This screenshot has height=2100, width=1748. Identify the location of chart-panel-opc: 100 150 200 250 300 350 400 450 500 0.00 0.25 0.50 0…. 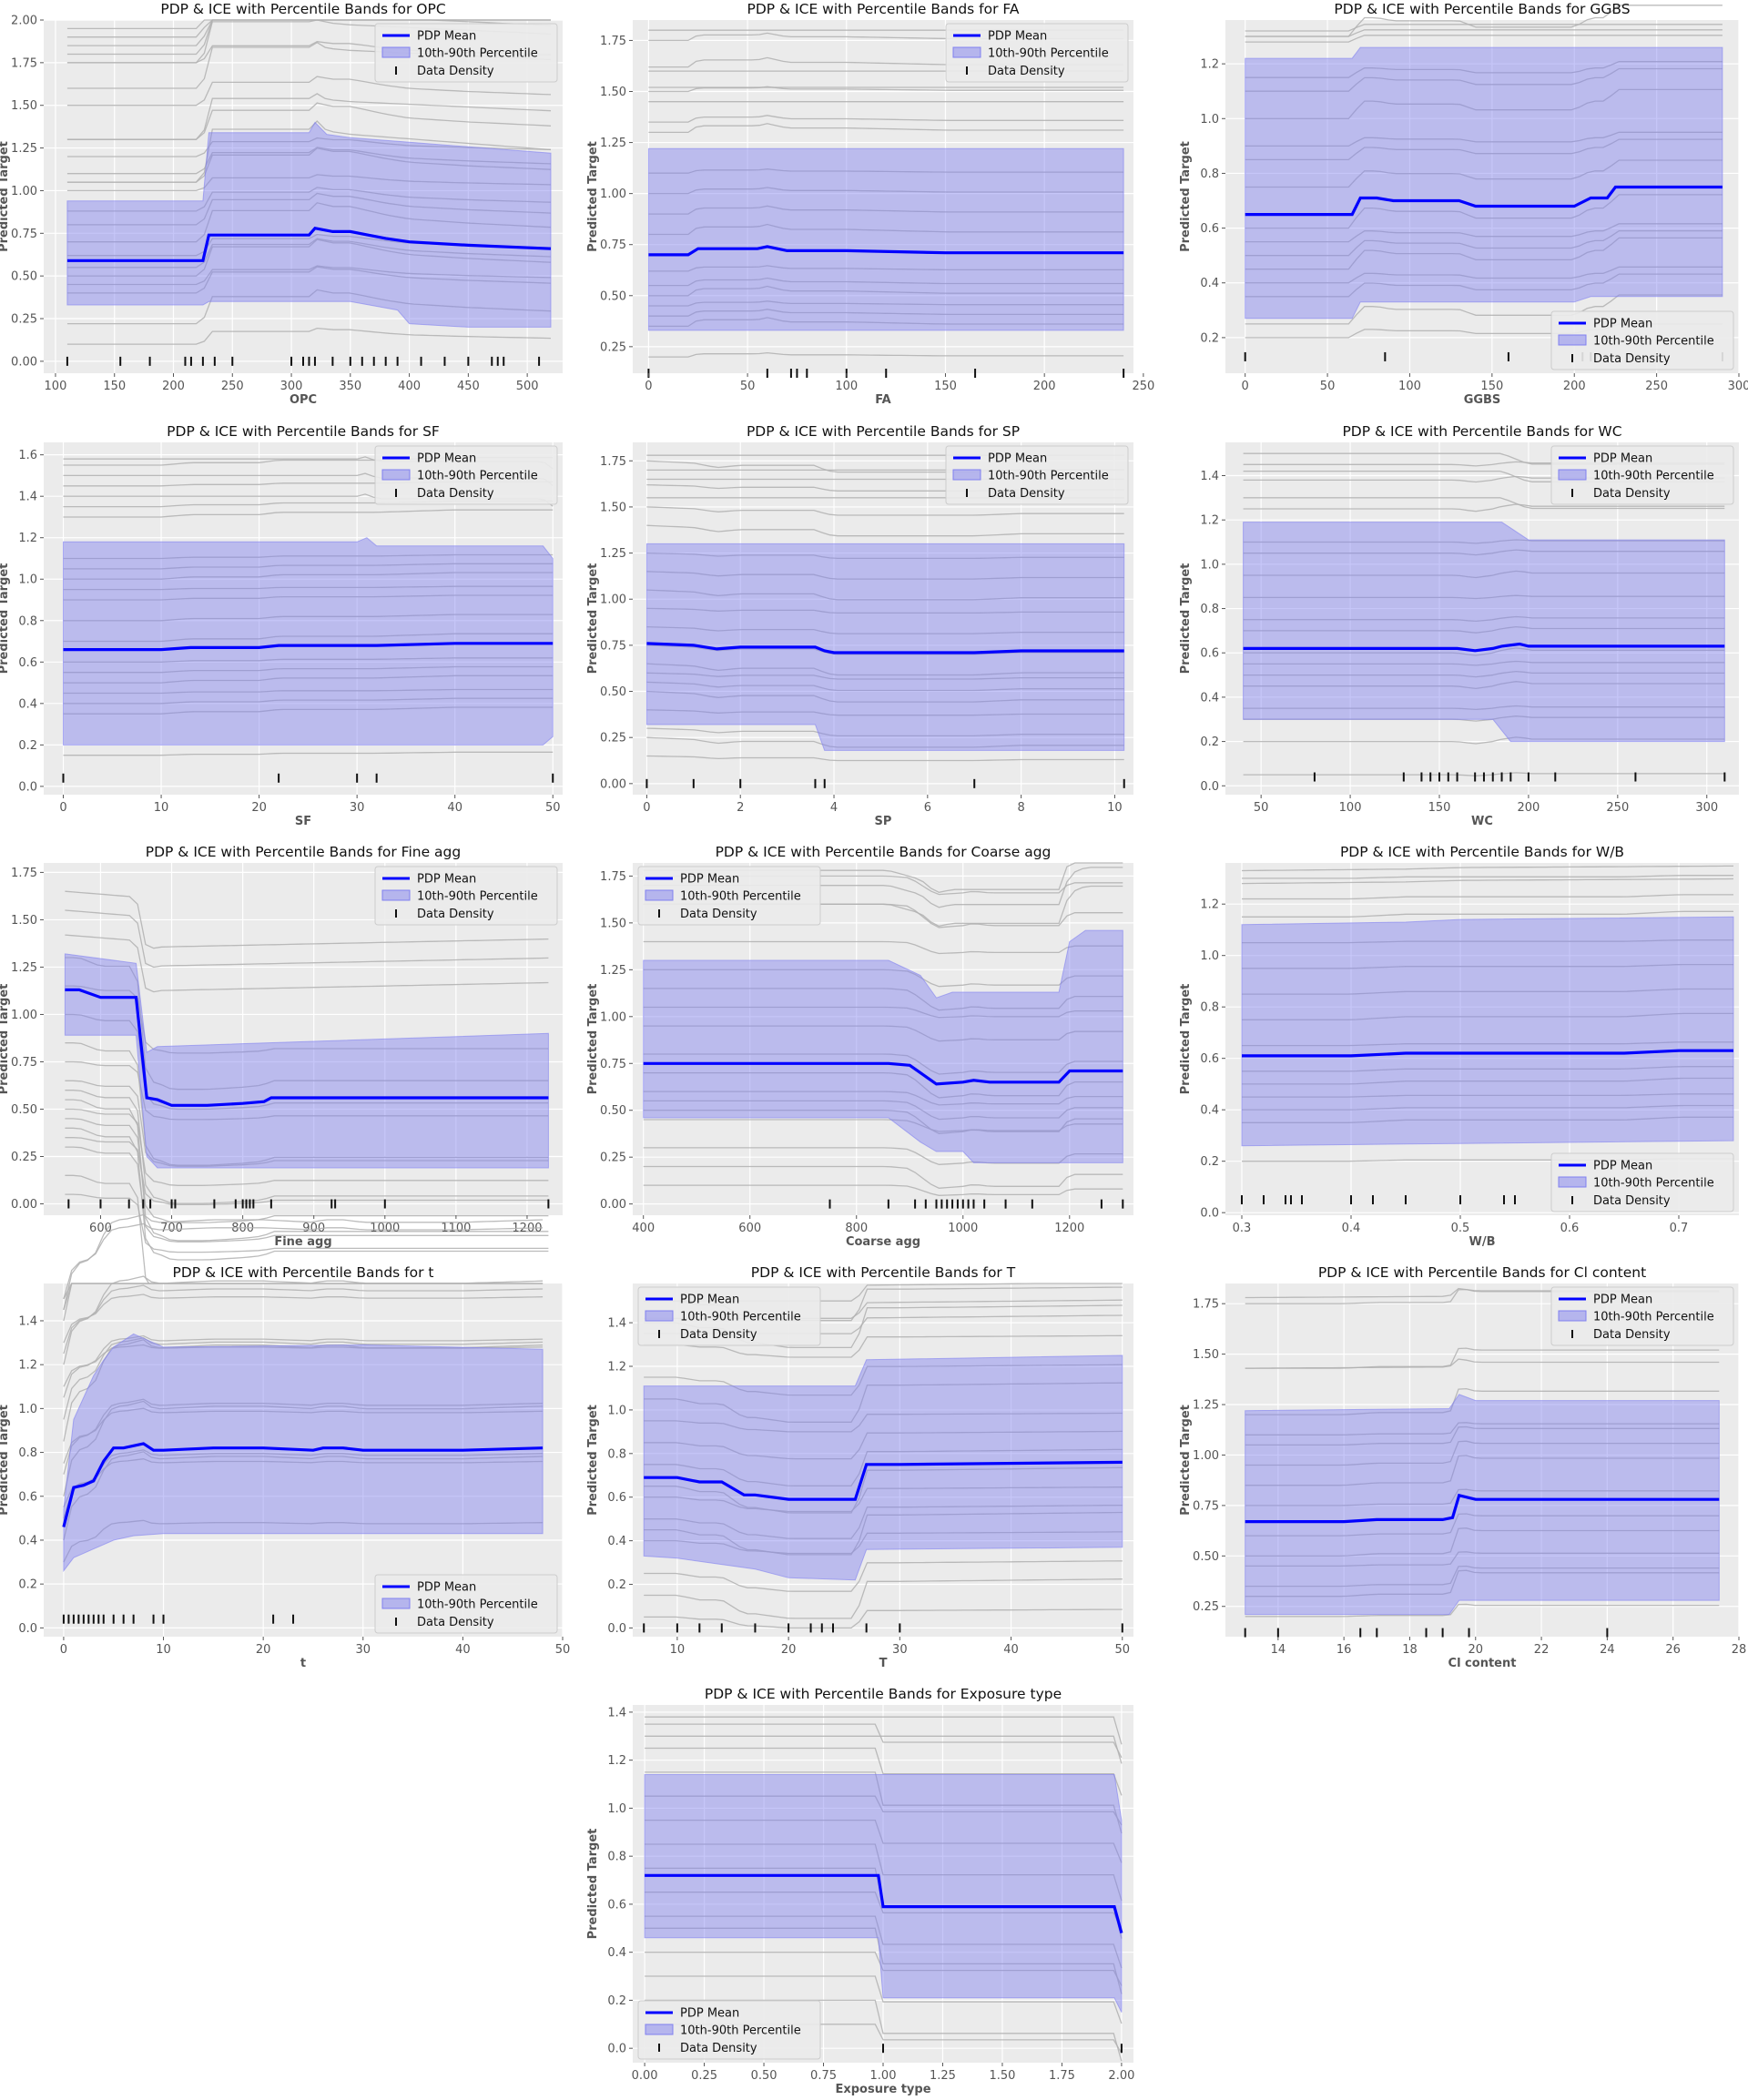
(281, 204).